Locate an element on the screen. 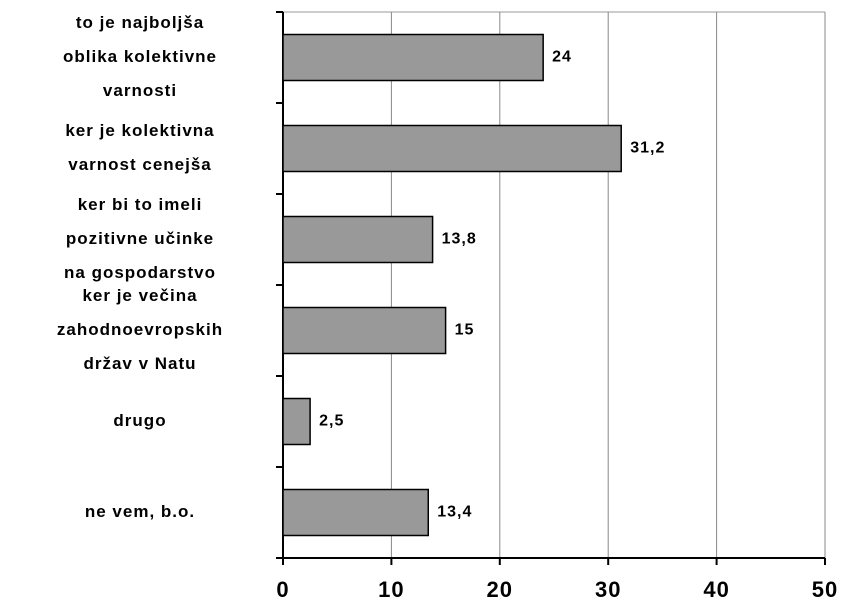 The width and height of the screenshot is (843, 614). x-tick-label: 10 is located at coordinates (391, 589).